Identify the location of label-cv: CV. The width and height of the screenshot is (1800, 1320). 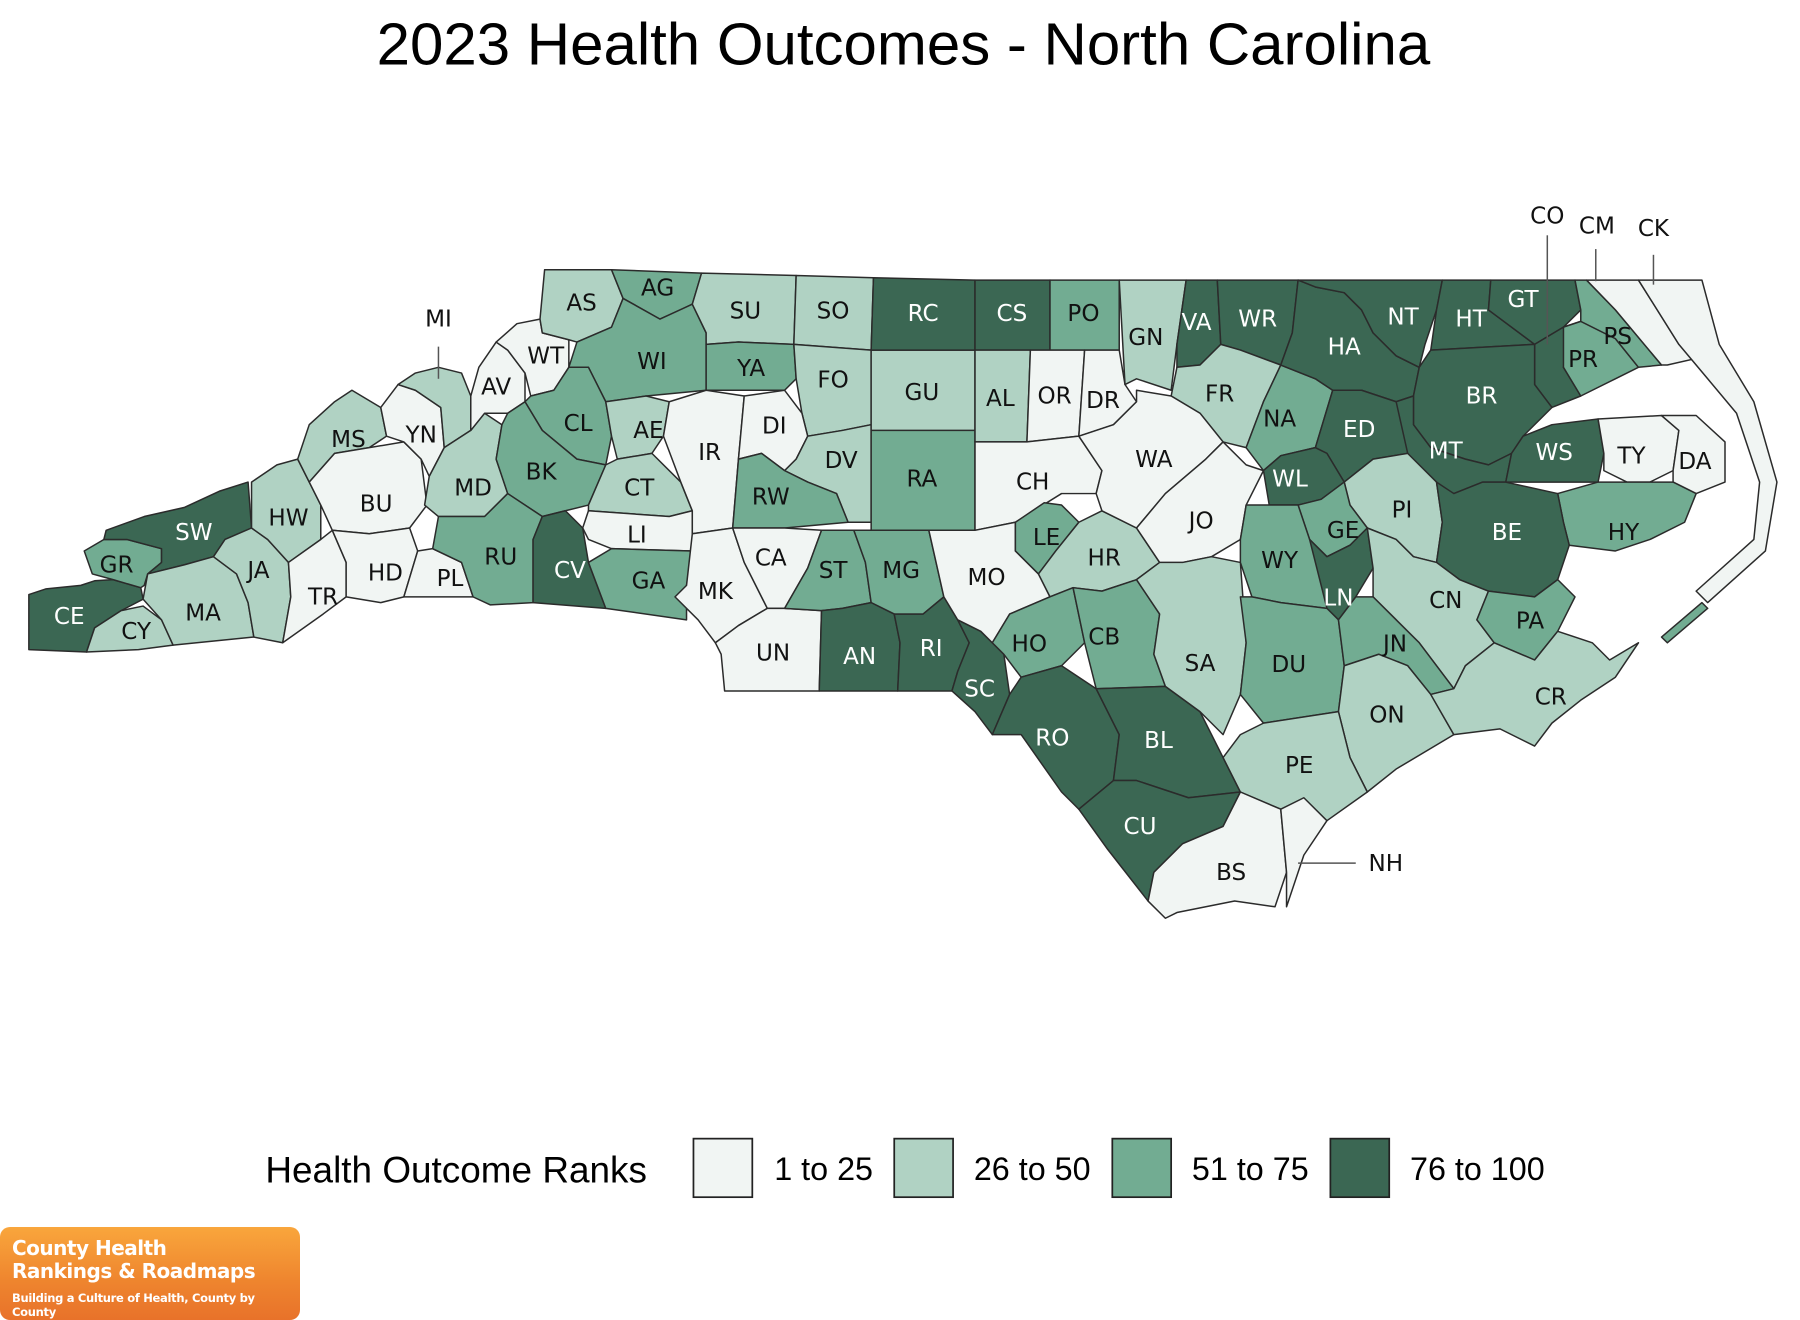
(570, 571).